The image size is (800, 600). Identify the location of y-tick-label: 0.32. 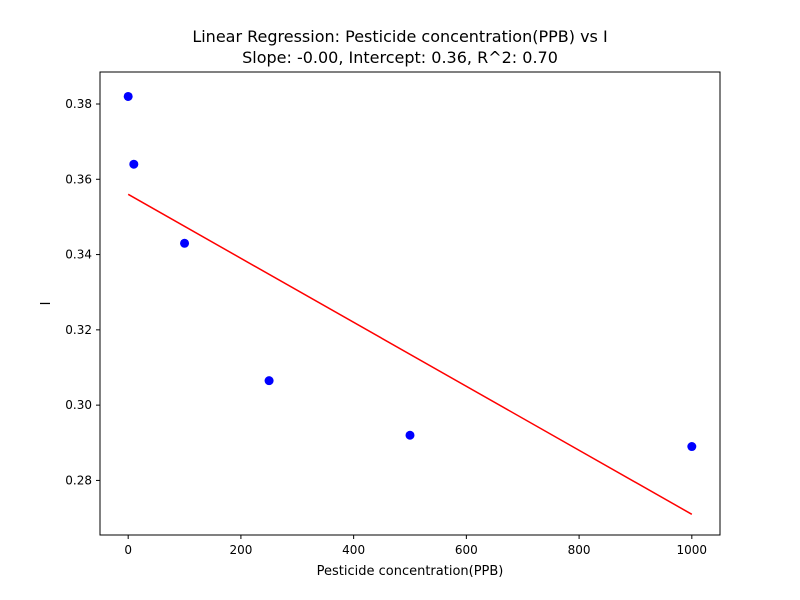
(78, 330).